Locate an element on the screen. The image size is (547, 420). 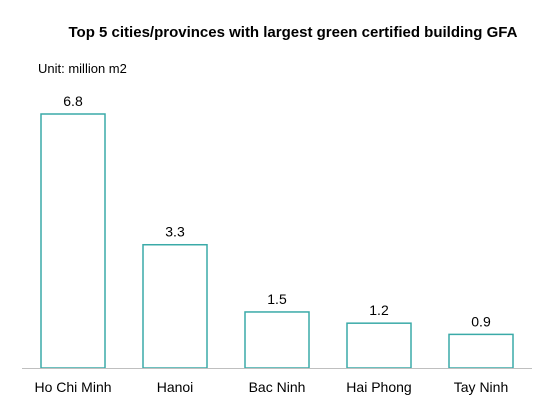
category-label-0: Ho Chi Minh is located at coordinates (72, 387).